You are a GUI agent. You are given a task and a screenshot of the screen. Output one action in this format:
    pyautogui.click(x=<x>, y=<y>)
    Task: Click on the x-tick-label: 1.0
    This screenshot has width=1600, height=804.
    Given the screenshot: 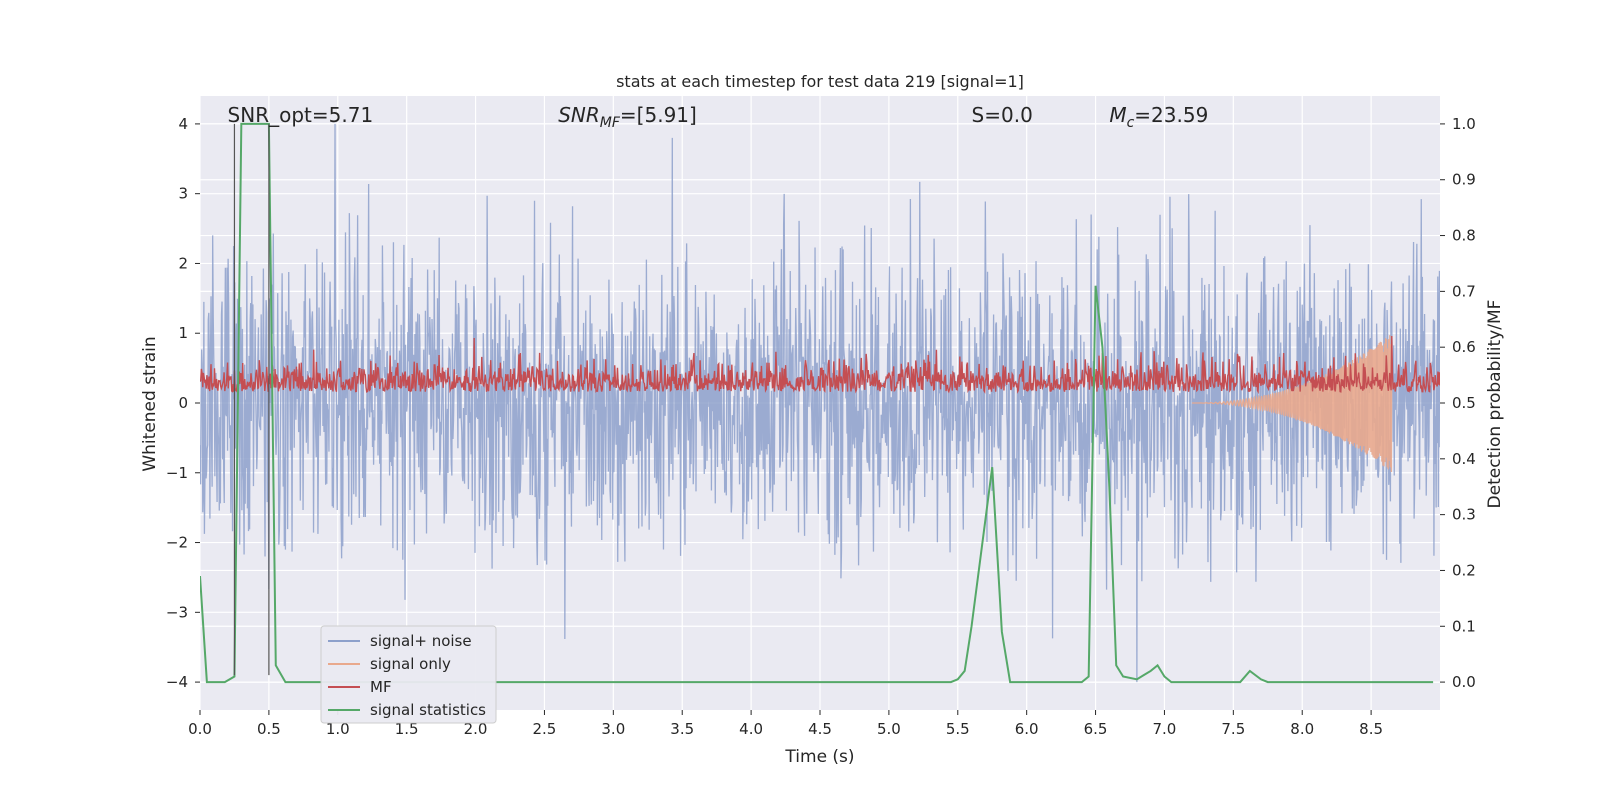 What is the action you would take?
    pyautogui.click(x=338, y=729)
    